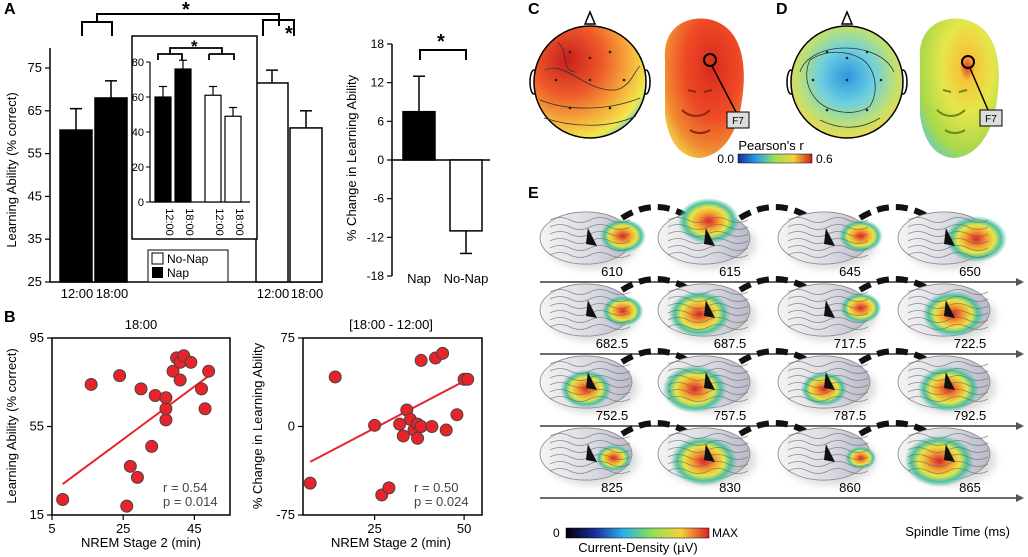  What do you see at coordinates (138, 98) in the screenshot?
I see `inset-ytick-label: 60` at bounding box center [138, 98].